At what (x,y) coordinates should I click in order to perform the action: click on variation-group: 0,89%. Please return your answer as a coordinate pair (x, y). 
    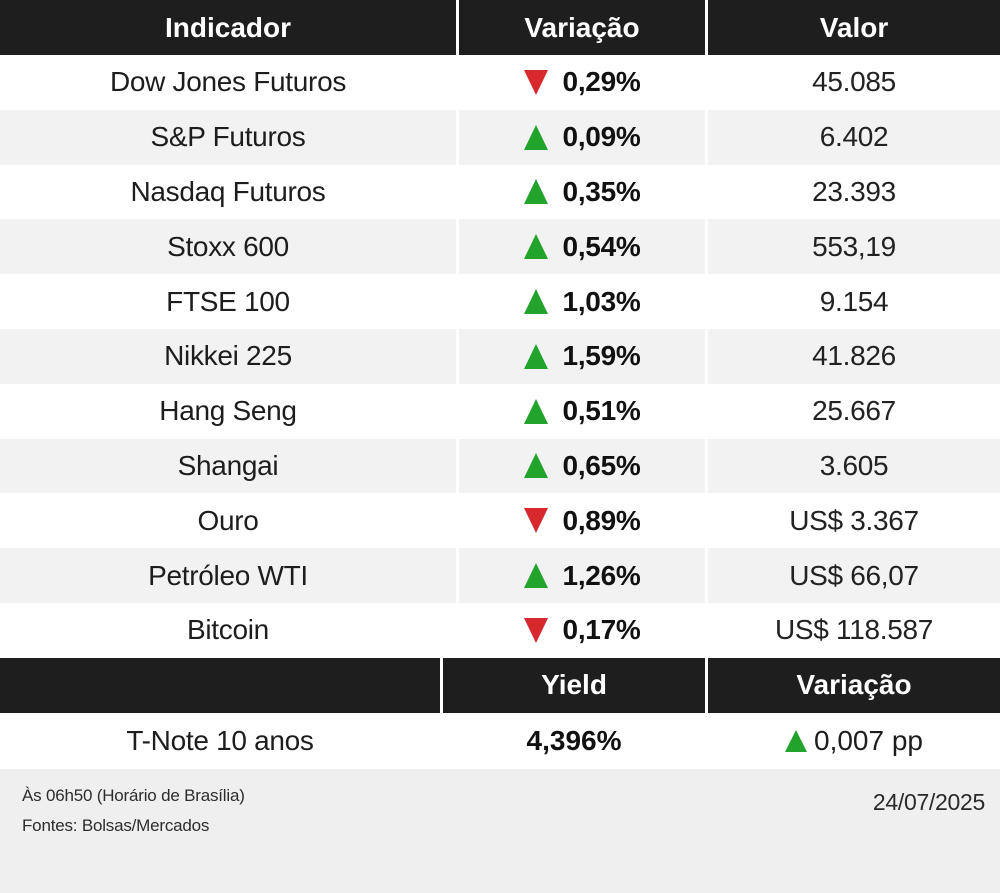
    Looking at the image, I should click on (582, 520).